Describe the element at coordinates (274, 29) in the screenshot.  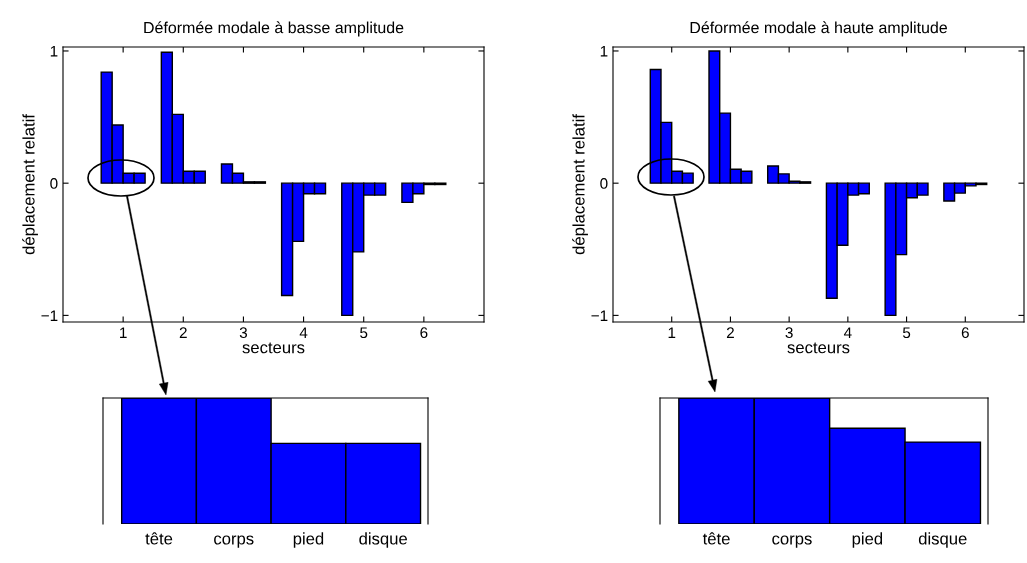
I see `chart-title: Déformée modale à basse amplitude` at that location.